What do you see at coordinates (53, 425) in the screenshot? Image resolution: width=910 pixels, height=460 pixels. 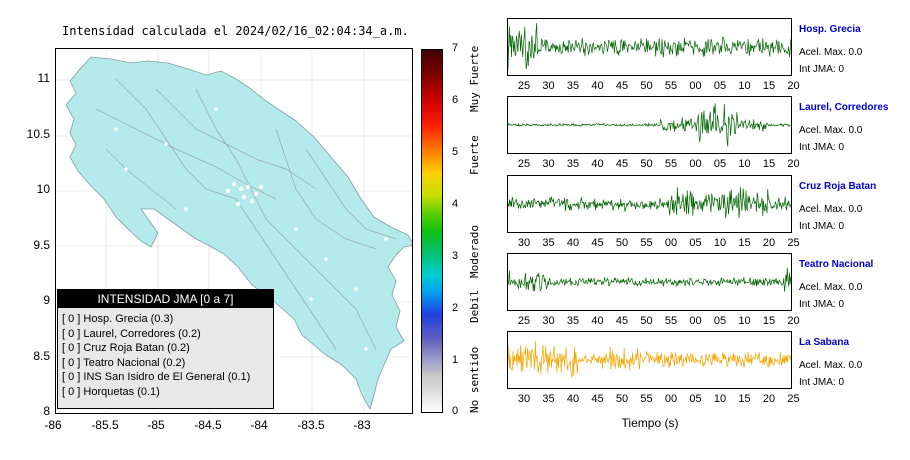 I see `x-tick: -86` at bounding box center [53, 425].